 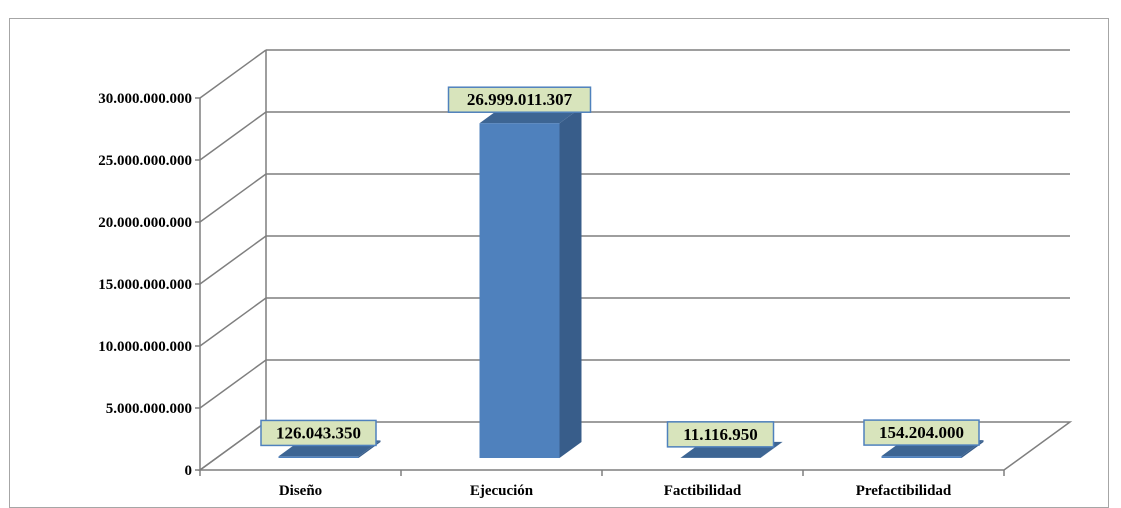 I want to click on bar-side, so click(x=571, y=282).